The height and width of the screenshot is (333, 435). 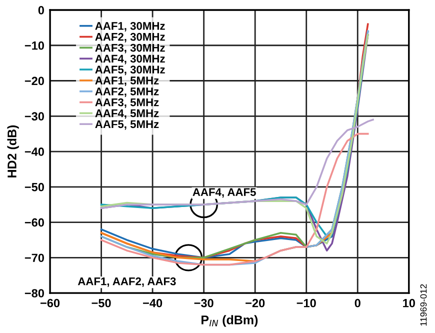 What do you see at coordinates (41, 10) in the screenshot?
I see `y-tick-label: 0` at bounding box center [41, 10].